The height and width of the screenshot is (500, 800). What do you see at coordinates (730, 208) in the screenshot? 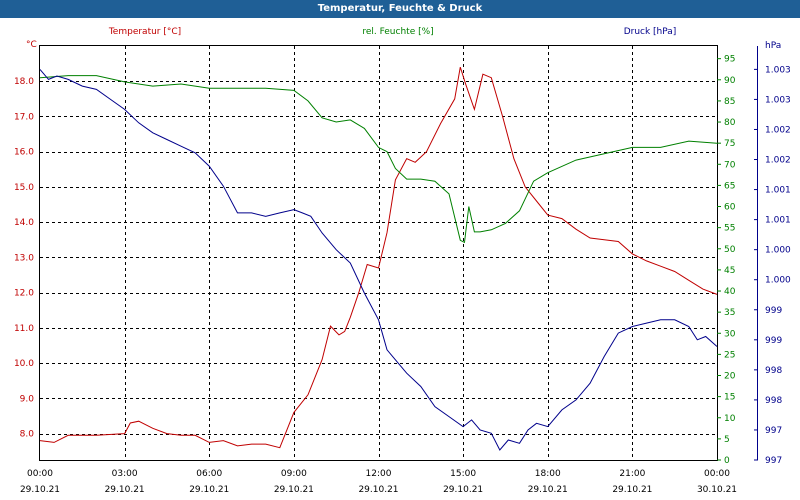
I see `humidity-tick-label: 60` at bounding box center [730, 208].